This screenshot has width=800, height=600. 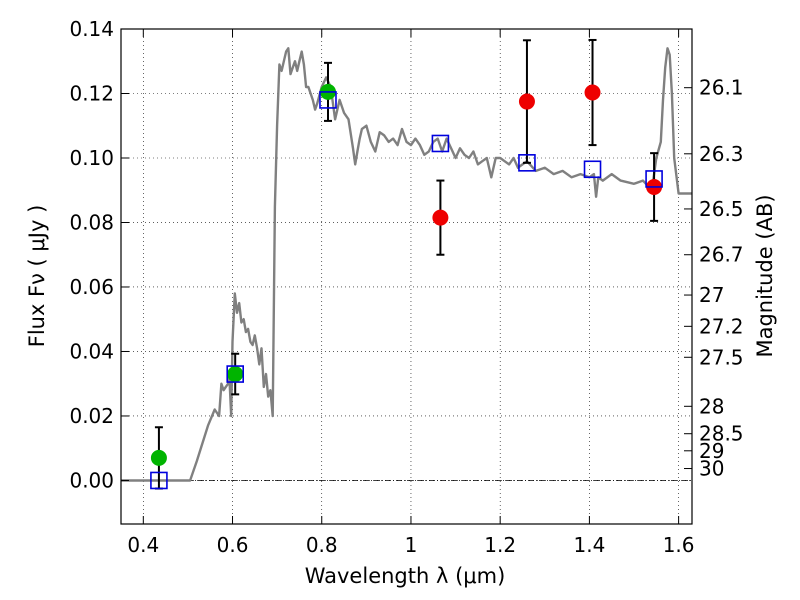 What do you see at coordinates (91, 480) in the screenshot?
I see `y-tick-label: 0.00` at bounding box center [91, 480].